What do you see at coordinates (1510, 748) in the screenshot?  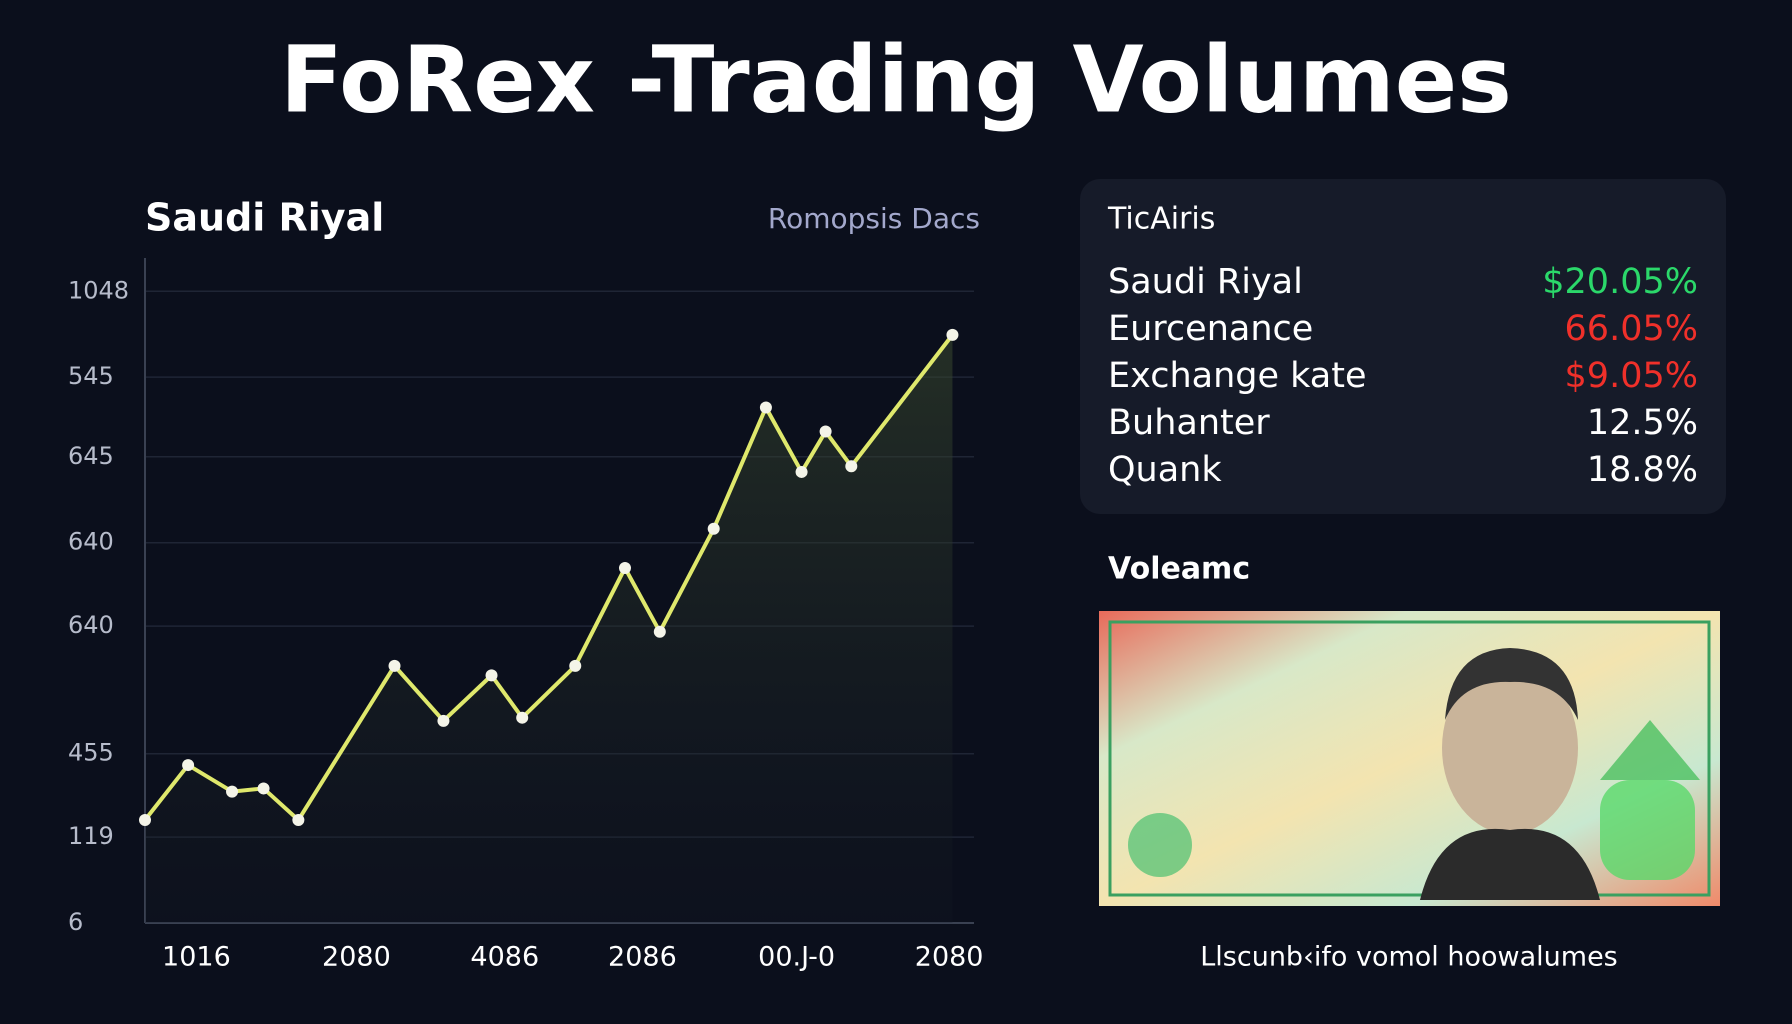 I see `portrait-face` at bounding box center [1510, 748].